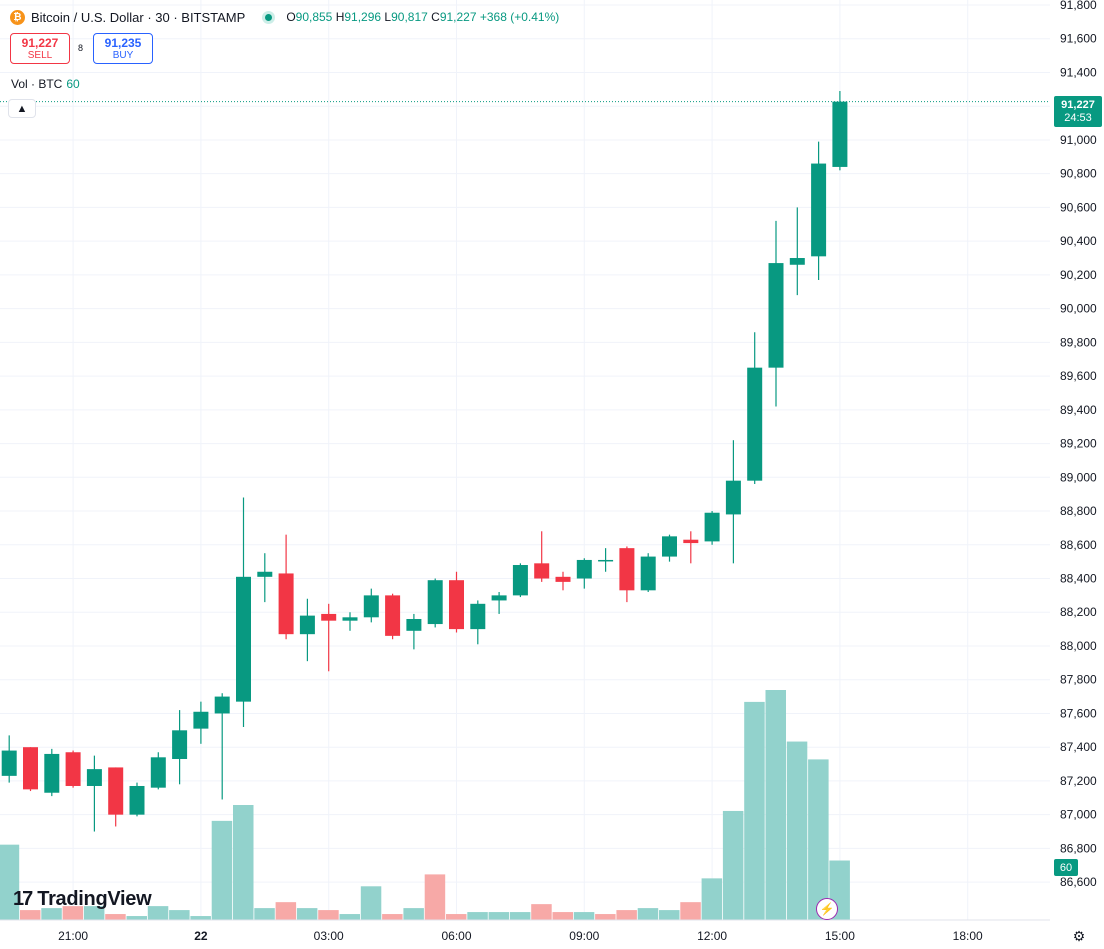 The width and height of the screenshot is (1104, 949). I want to click on collapse-legend-button: ▲, so click(22, 108).